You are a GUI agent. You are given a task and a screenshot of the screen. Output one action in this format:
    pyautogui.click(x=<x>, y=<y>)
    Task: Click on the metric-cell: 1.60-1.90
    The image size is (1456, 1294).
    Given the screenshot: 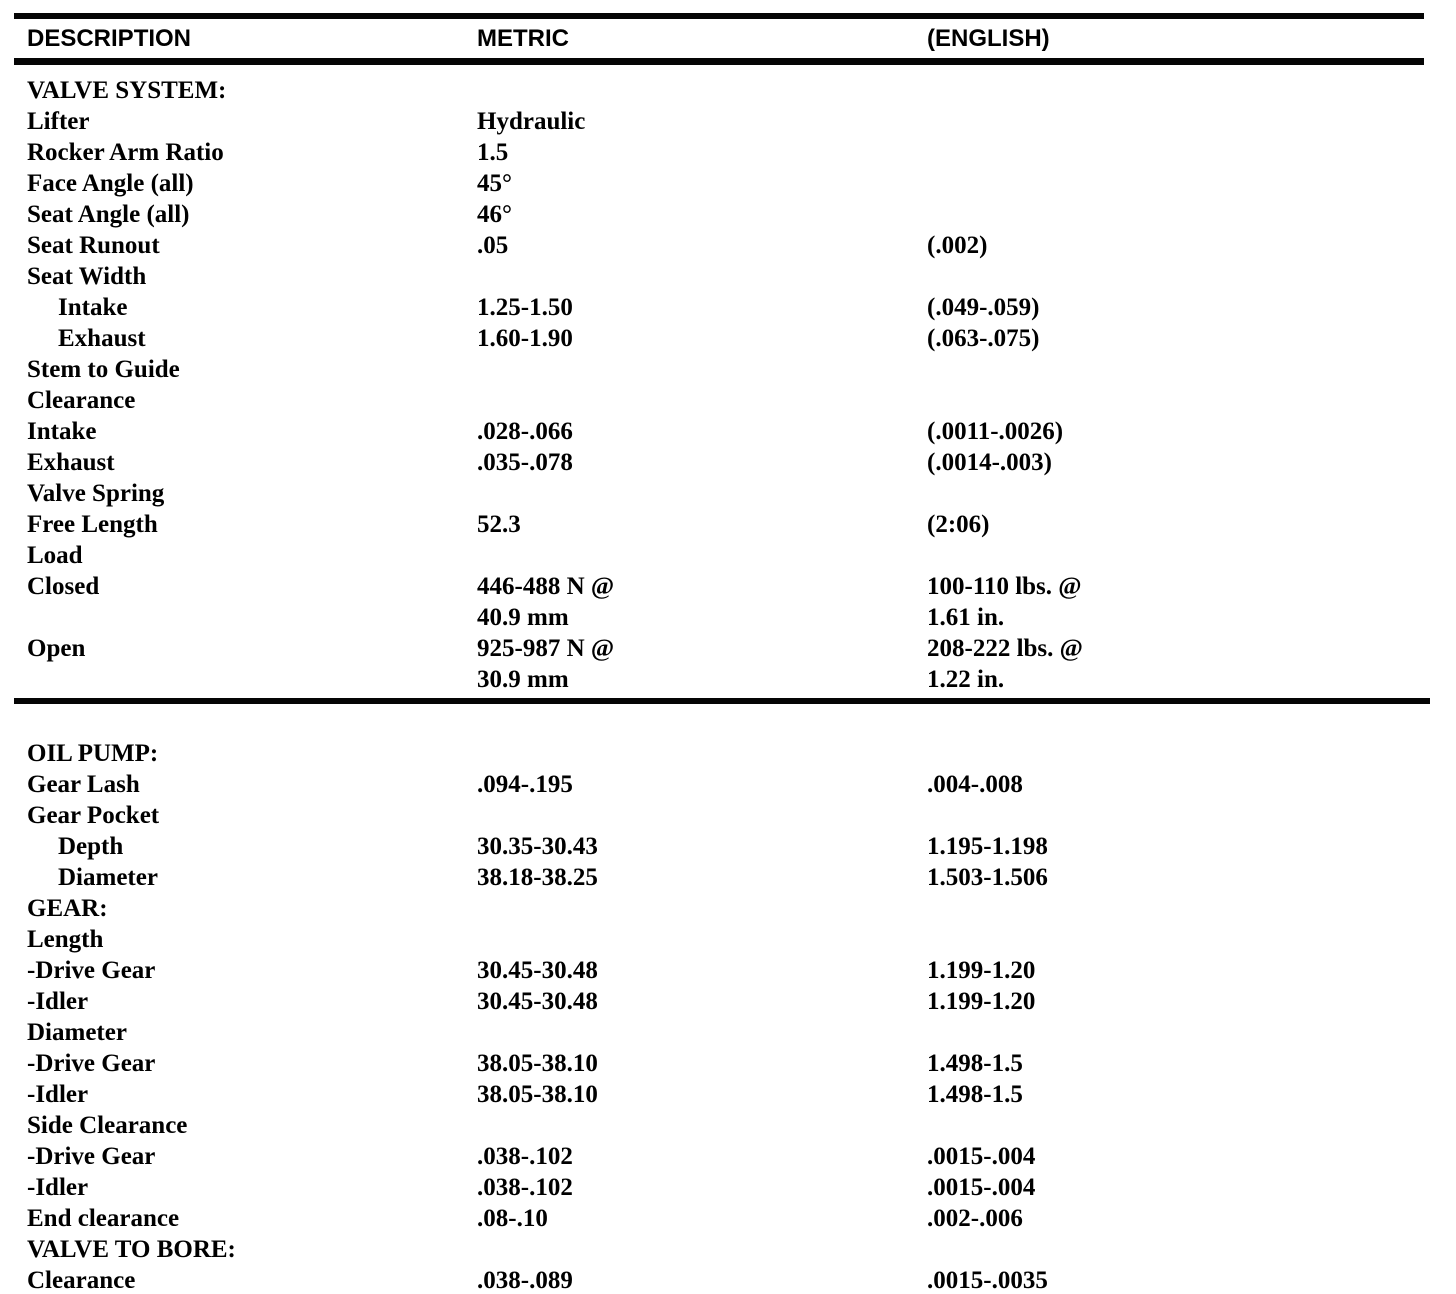 What is the action you would take?
    pyautogui.click(x=525, y=338)
    